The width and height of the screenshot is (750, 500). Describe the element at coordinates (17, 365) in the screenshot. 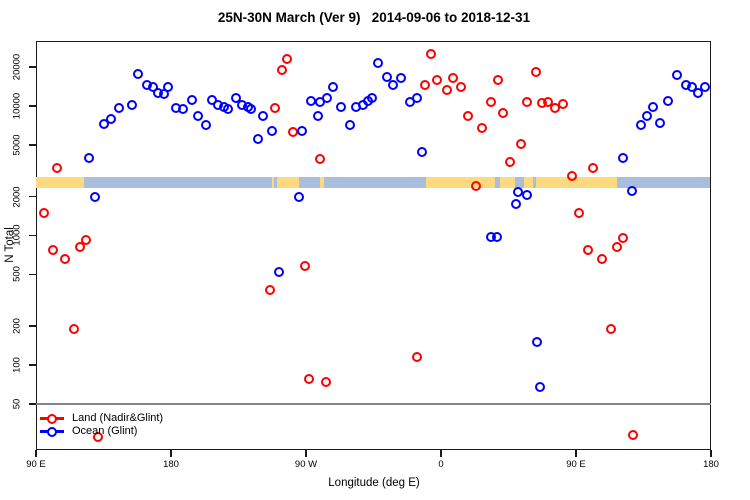

I see `y-tick-label: 100` at that location.